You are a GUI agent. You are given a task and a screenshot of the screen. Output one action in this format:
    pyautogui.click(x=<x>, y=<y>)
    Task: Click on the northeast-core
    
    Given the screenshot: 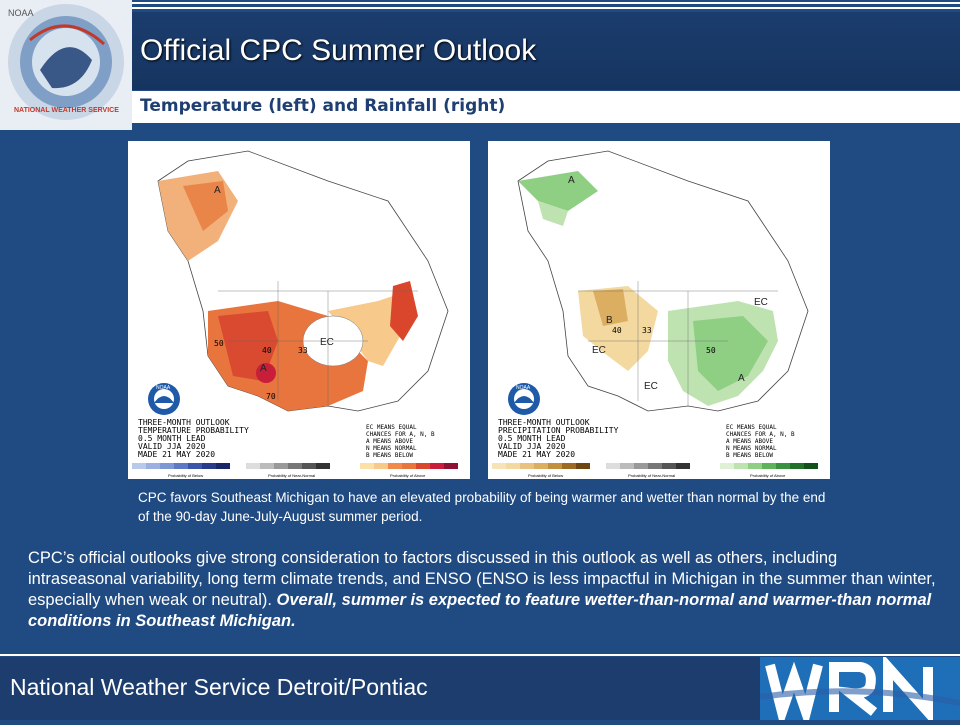 What is the action you would take?
    pyautogui.click(x=404, y=311)
    